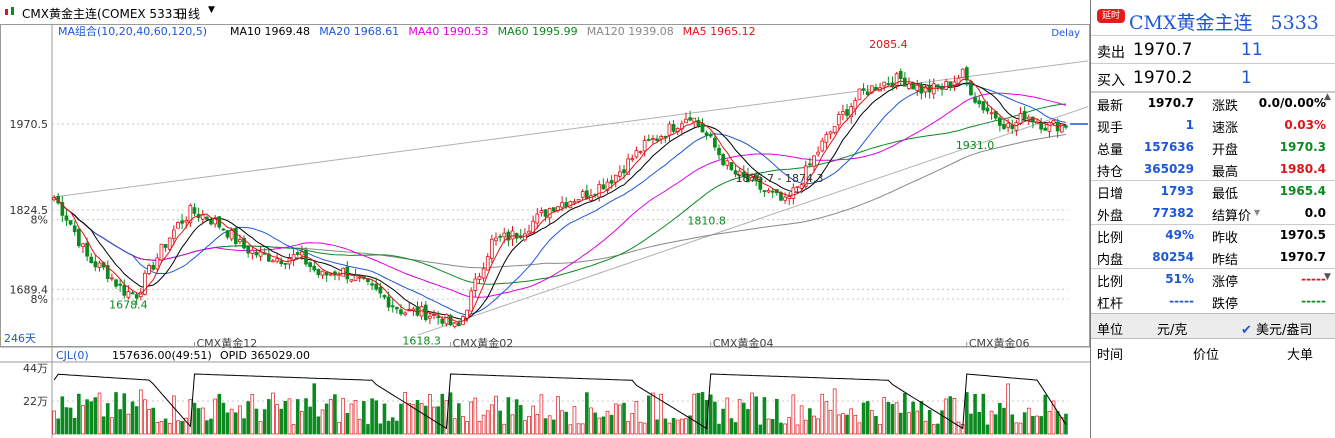 This screenshot has height=438, width=1335. I want to click on unit-option-ounce: ✔ 美元/盎司, so click(1276, 328).